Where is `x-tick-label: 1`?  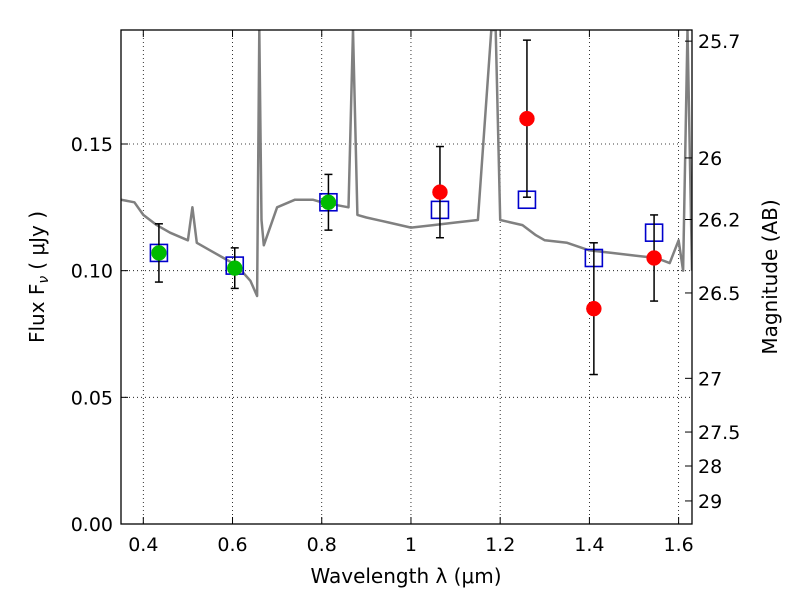
x-tick-label: 1 is located at coordinates (411, 545).